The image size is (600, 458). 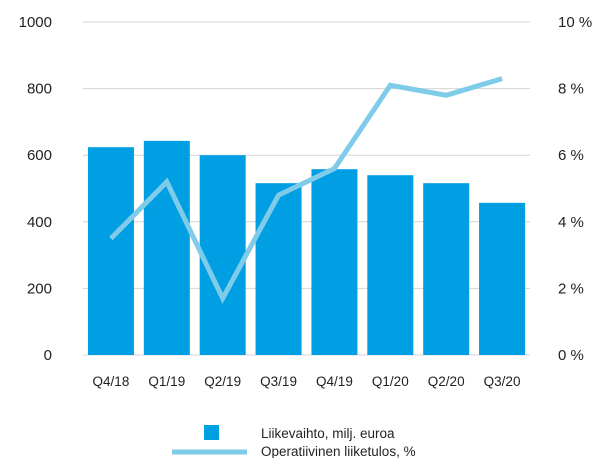 What do you see at coordinates (571, 155) in the screenshot?
I see `right-tick-label: 6 %` at bounding box center [571, 155].